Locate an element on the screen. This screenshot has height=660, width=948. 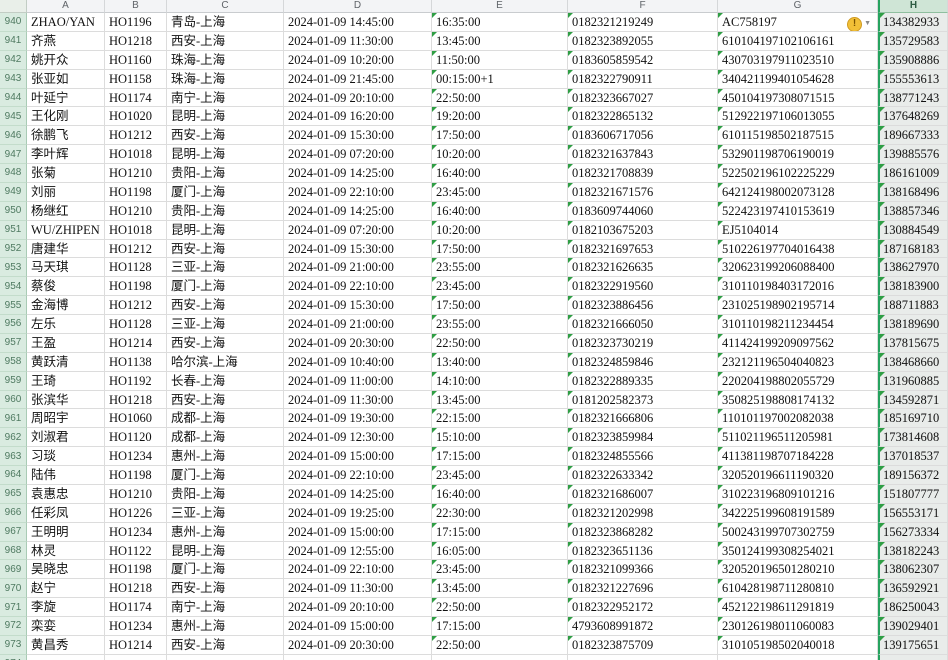
cell-departure: 2024-01-09 15:00:00 is located at coordinates (358, 456).